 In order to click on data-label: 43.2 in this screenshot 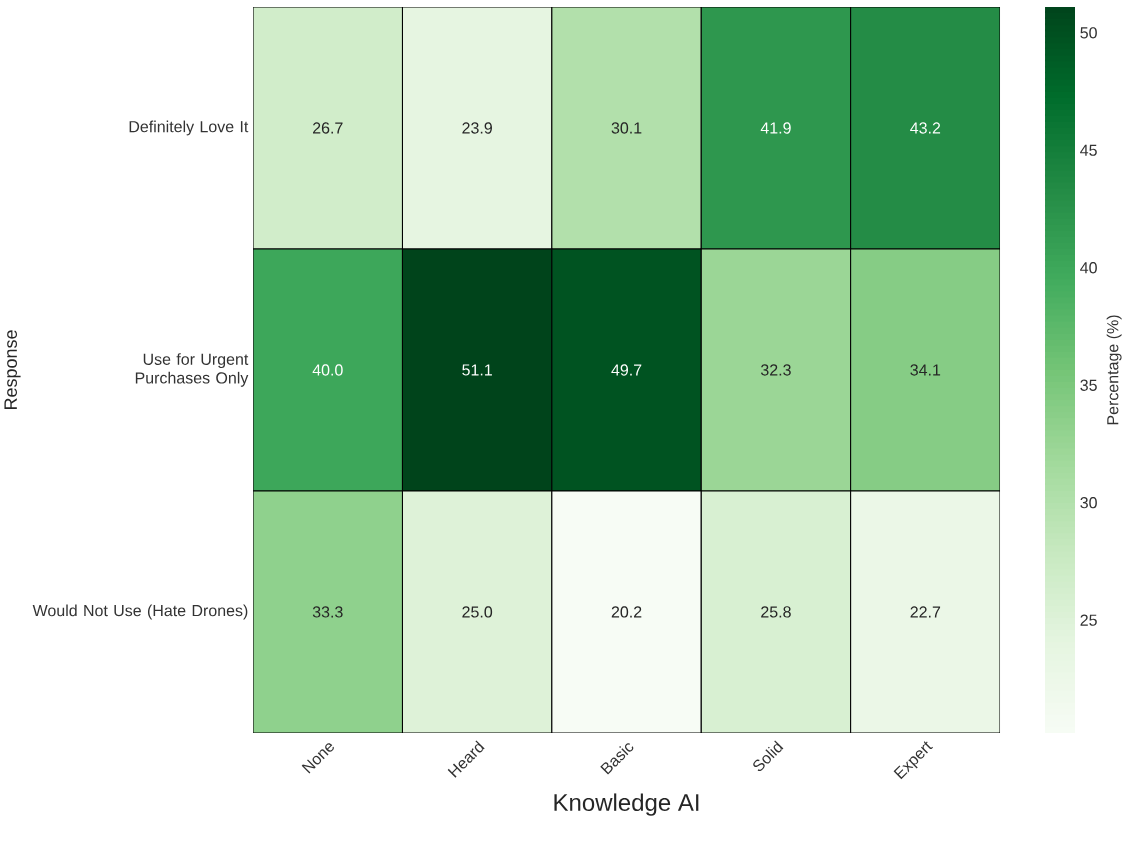, I will do `click(925, 128)`.